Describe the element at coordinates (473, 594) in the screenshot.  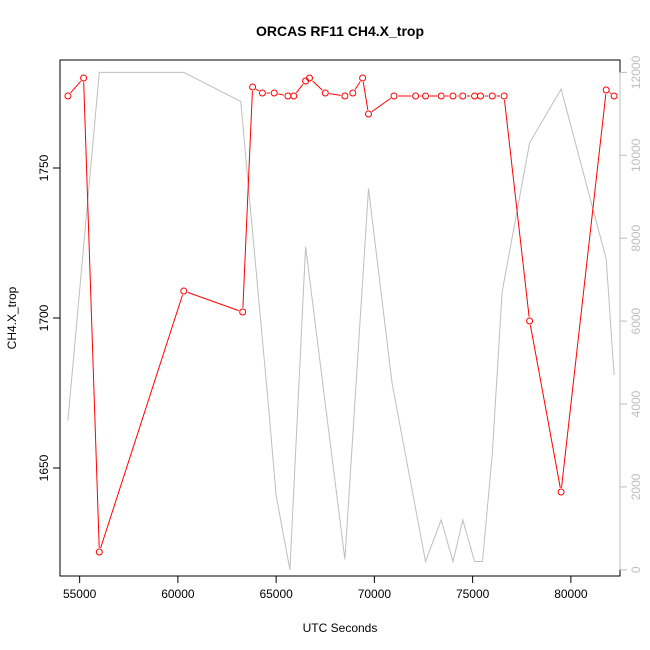
I see `x-tick-label: 75000` at that location.